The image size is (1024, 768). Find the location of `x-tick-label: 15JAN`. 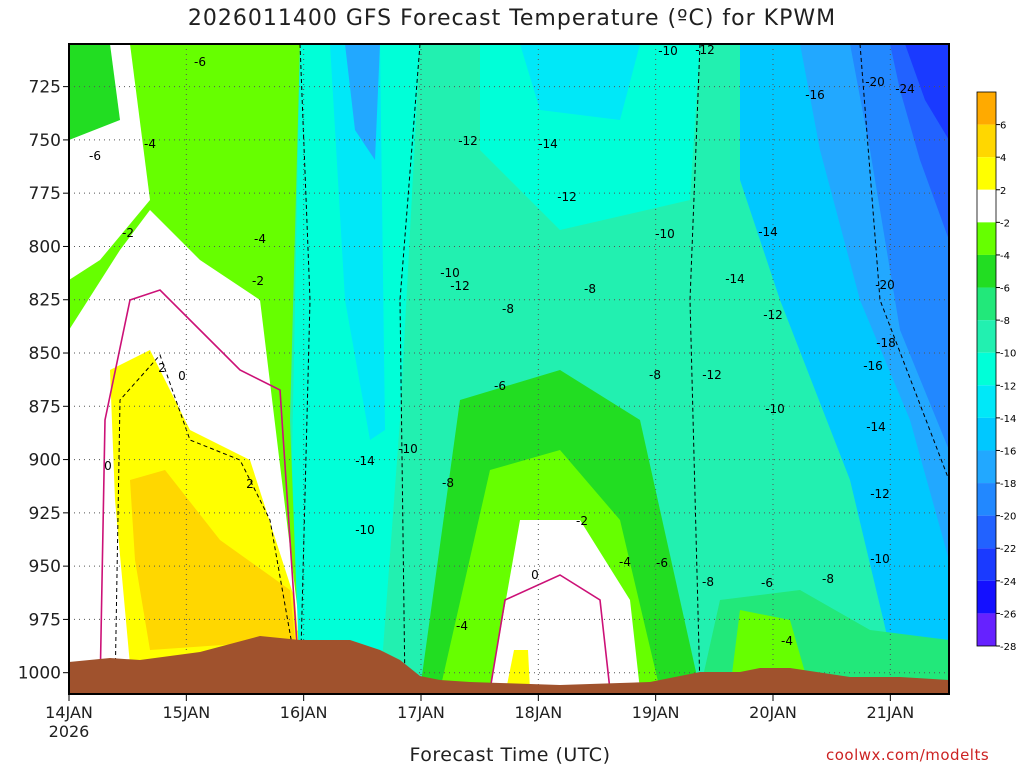

x-tick-label: 15JAN is located at coordinates (186, 712).